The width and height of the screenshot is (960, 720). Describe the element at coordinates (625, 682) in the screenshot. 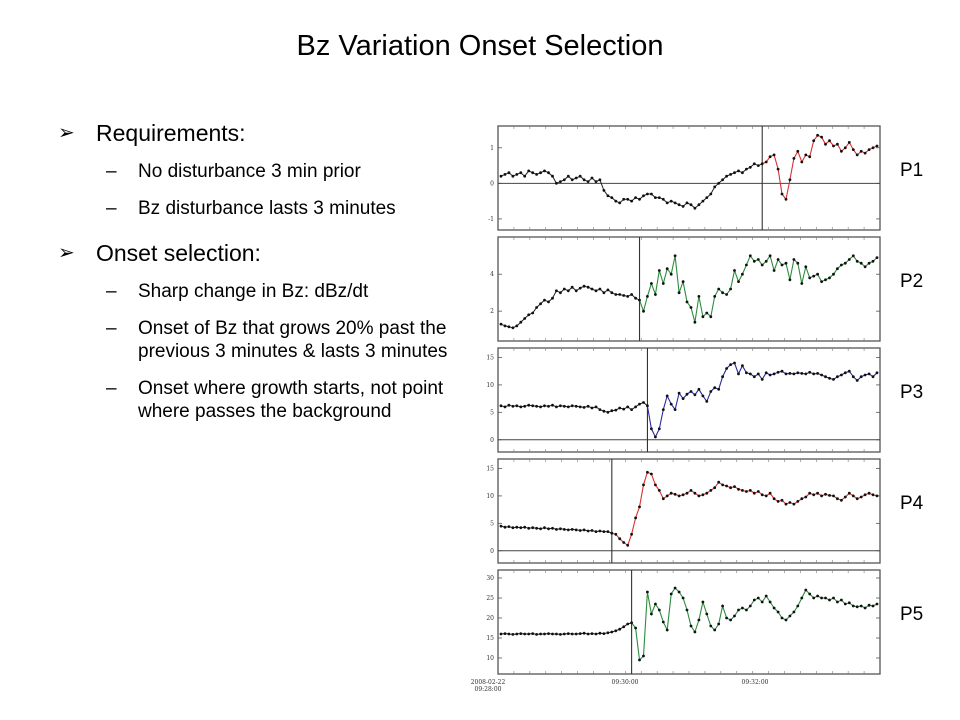

I see `x-tick-label: 09:30:00` at that location.